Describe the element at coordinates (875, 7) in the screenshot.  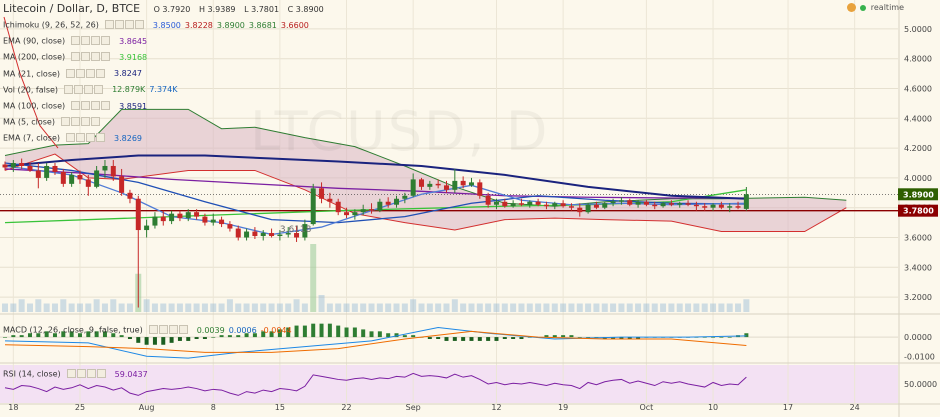
I see `realtime-indicator: realtime` at that location.